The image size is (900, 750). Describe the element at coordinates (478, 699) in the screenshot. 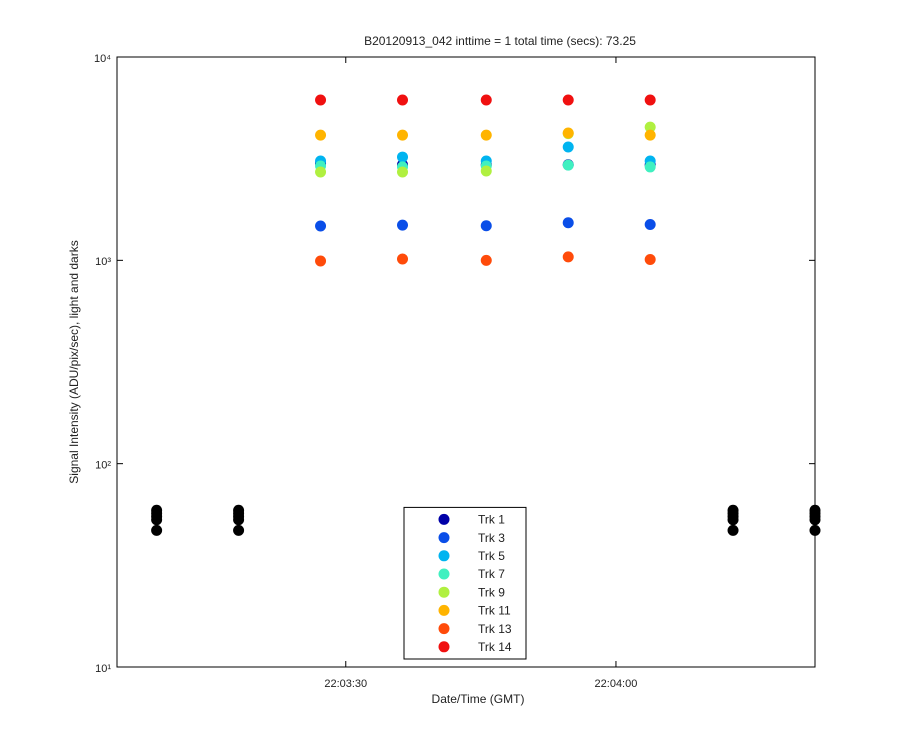

I see `x-axis-label: Date/Time (GMT)` at that location.